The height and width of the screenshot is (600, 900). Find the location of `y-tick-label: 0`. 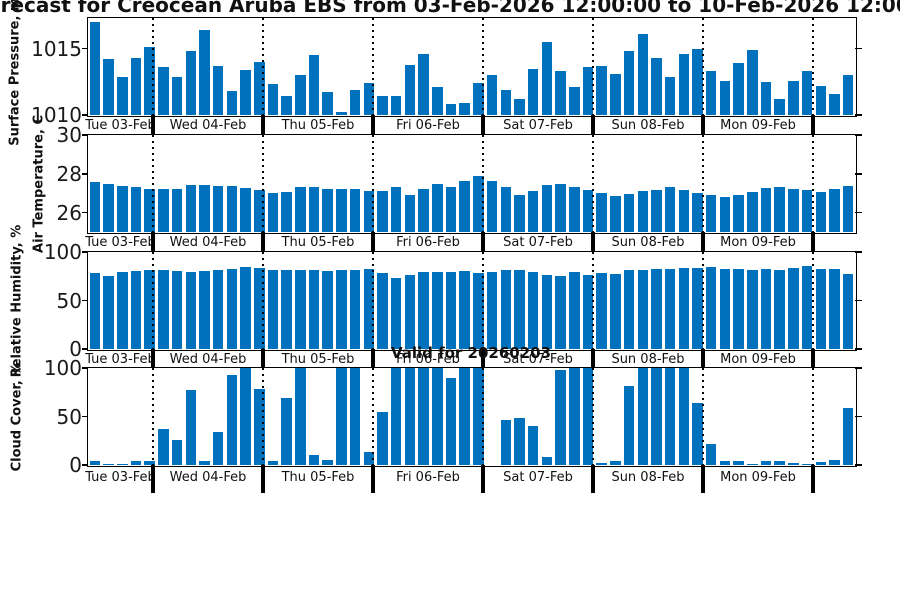

y-tick-label: 0 is located at coordinates (75, 465).